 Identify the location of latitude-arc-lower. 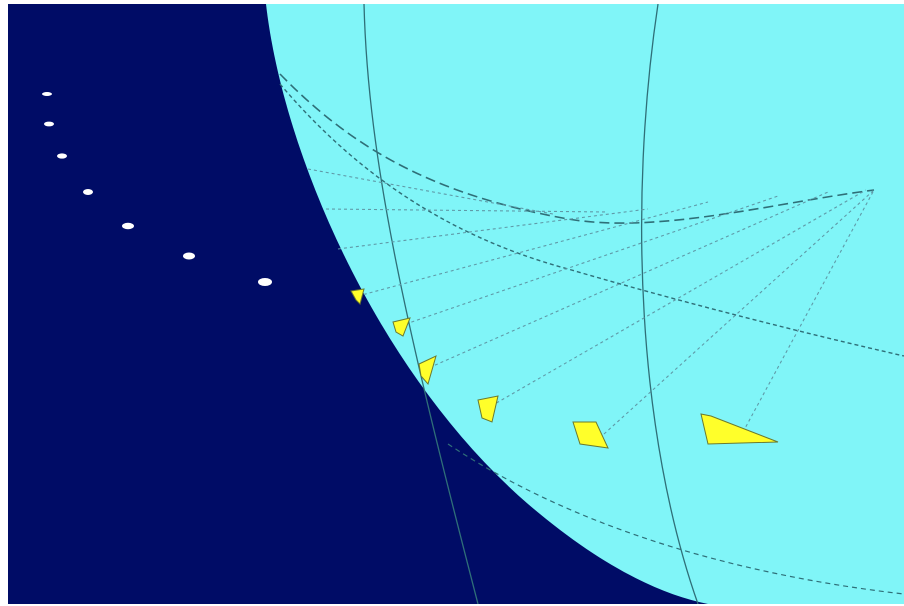
(675, 519).